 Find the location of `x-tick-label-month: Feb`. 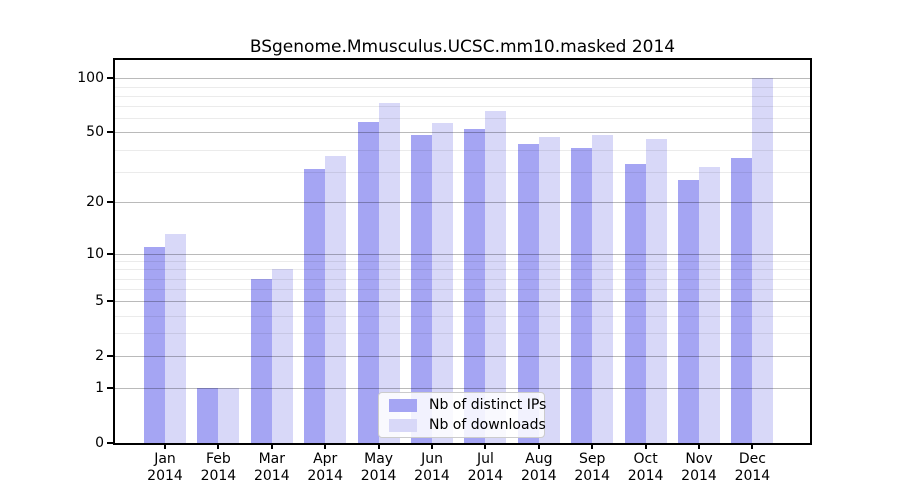

x-tick-label-month: Feb is located at coordinates (218, 459).